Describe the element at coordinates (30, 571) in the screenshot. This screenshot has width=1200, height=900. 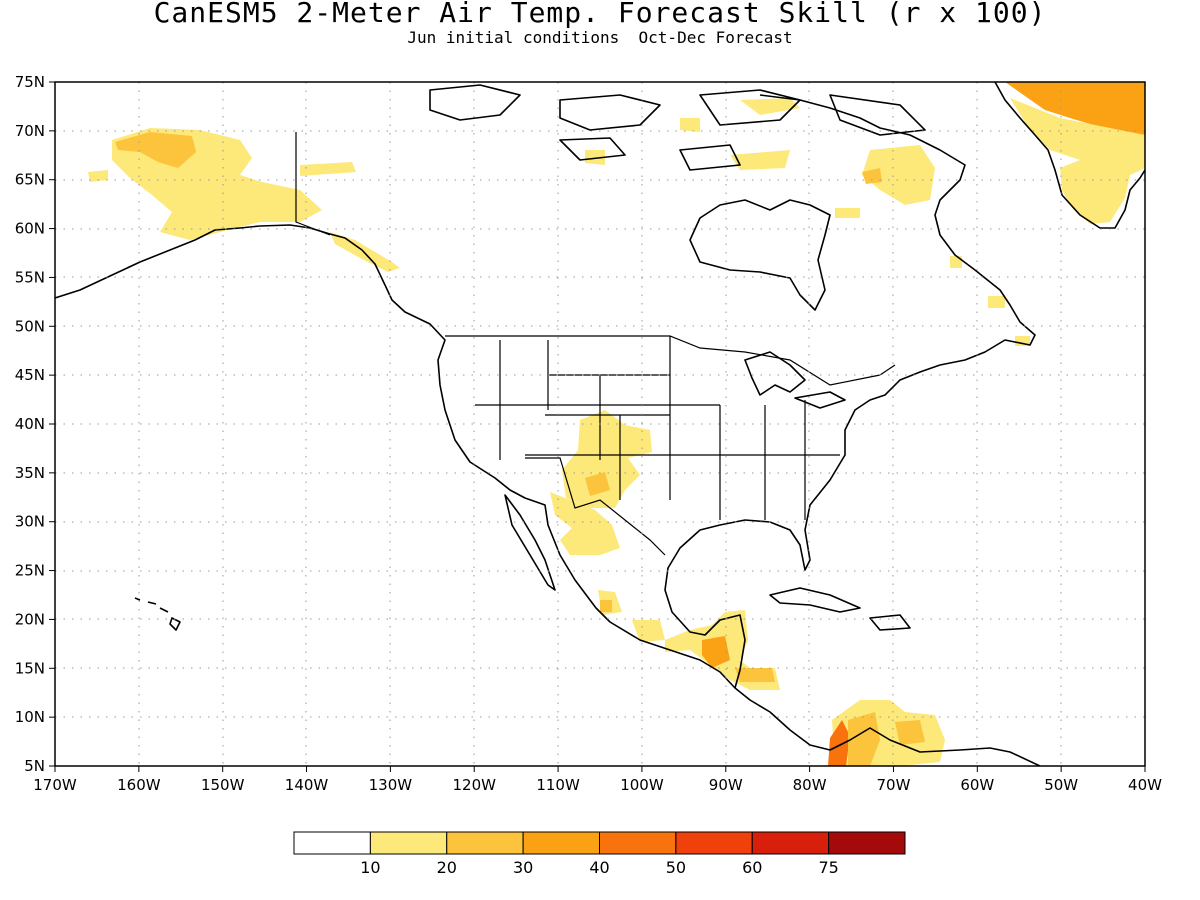
I see `lat-tick-label: 25N` at that location.